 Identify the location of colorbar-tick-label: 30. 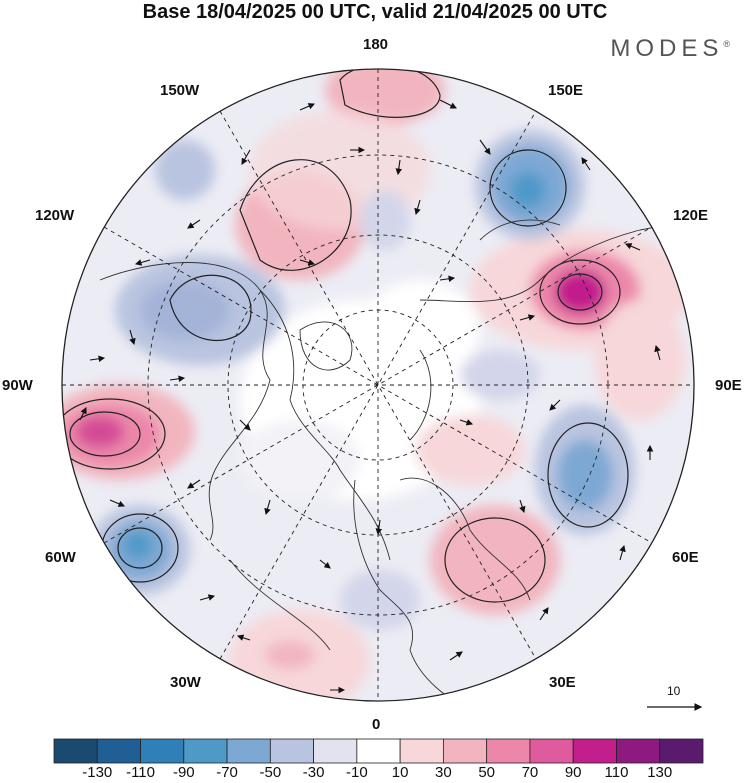
(443, 772).